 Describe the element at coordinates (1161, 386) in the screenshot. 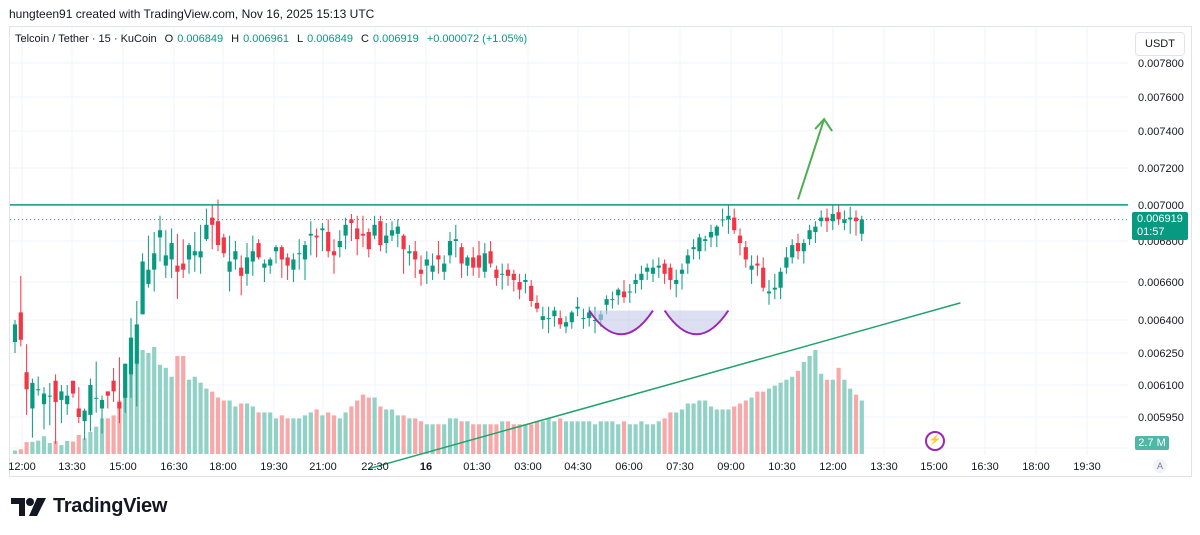

I see `y-tick-label: 0.006100` at that location.